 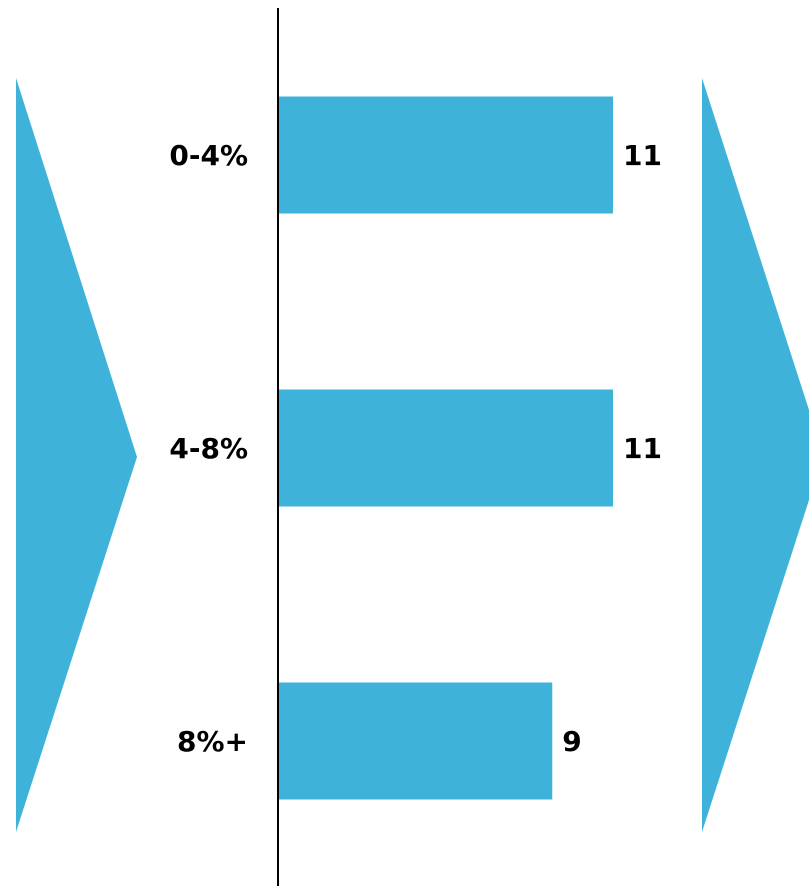 What do you see at coordinates (755, 455) in the screenshot?
I see `right-chevron-icon` at bounding box center [755, 455].